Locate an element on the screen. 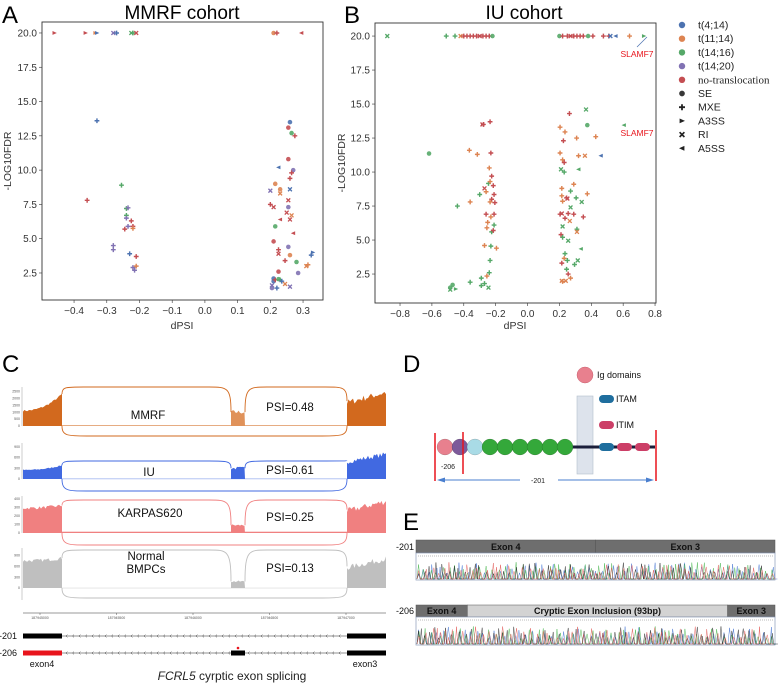 Image resolution: width=778 pixels, height=683 pixels. ig-domain-legend-icon is located at coordinates (585, 375).